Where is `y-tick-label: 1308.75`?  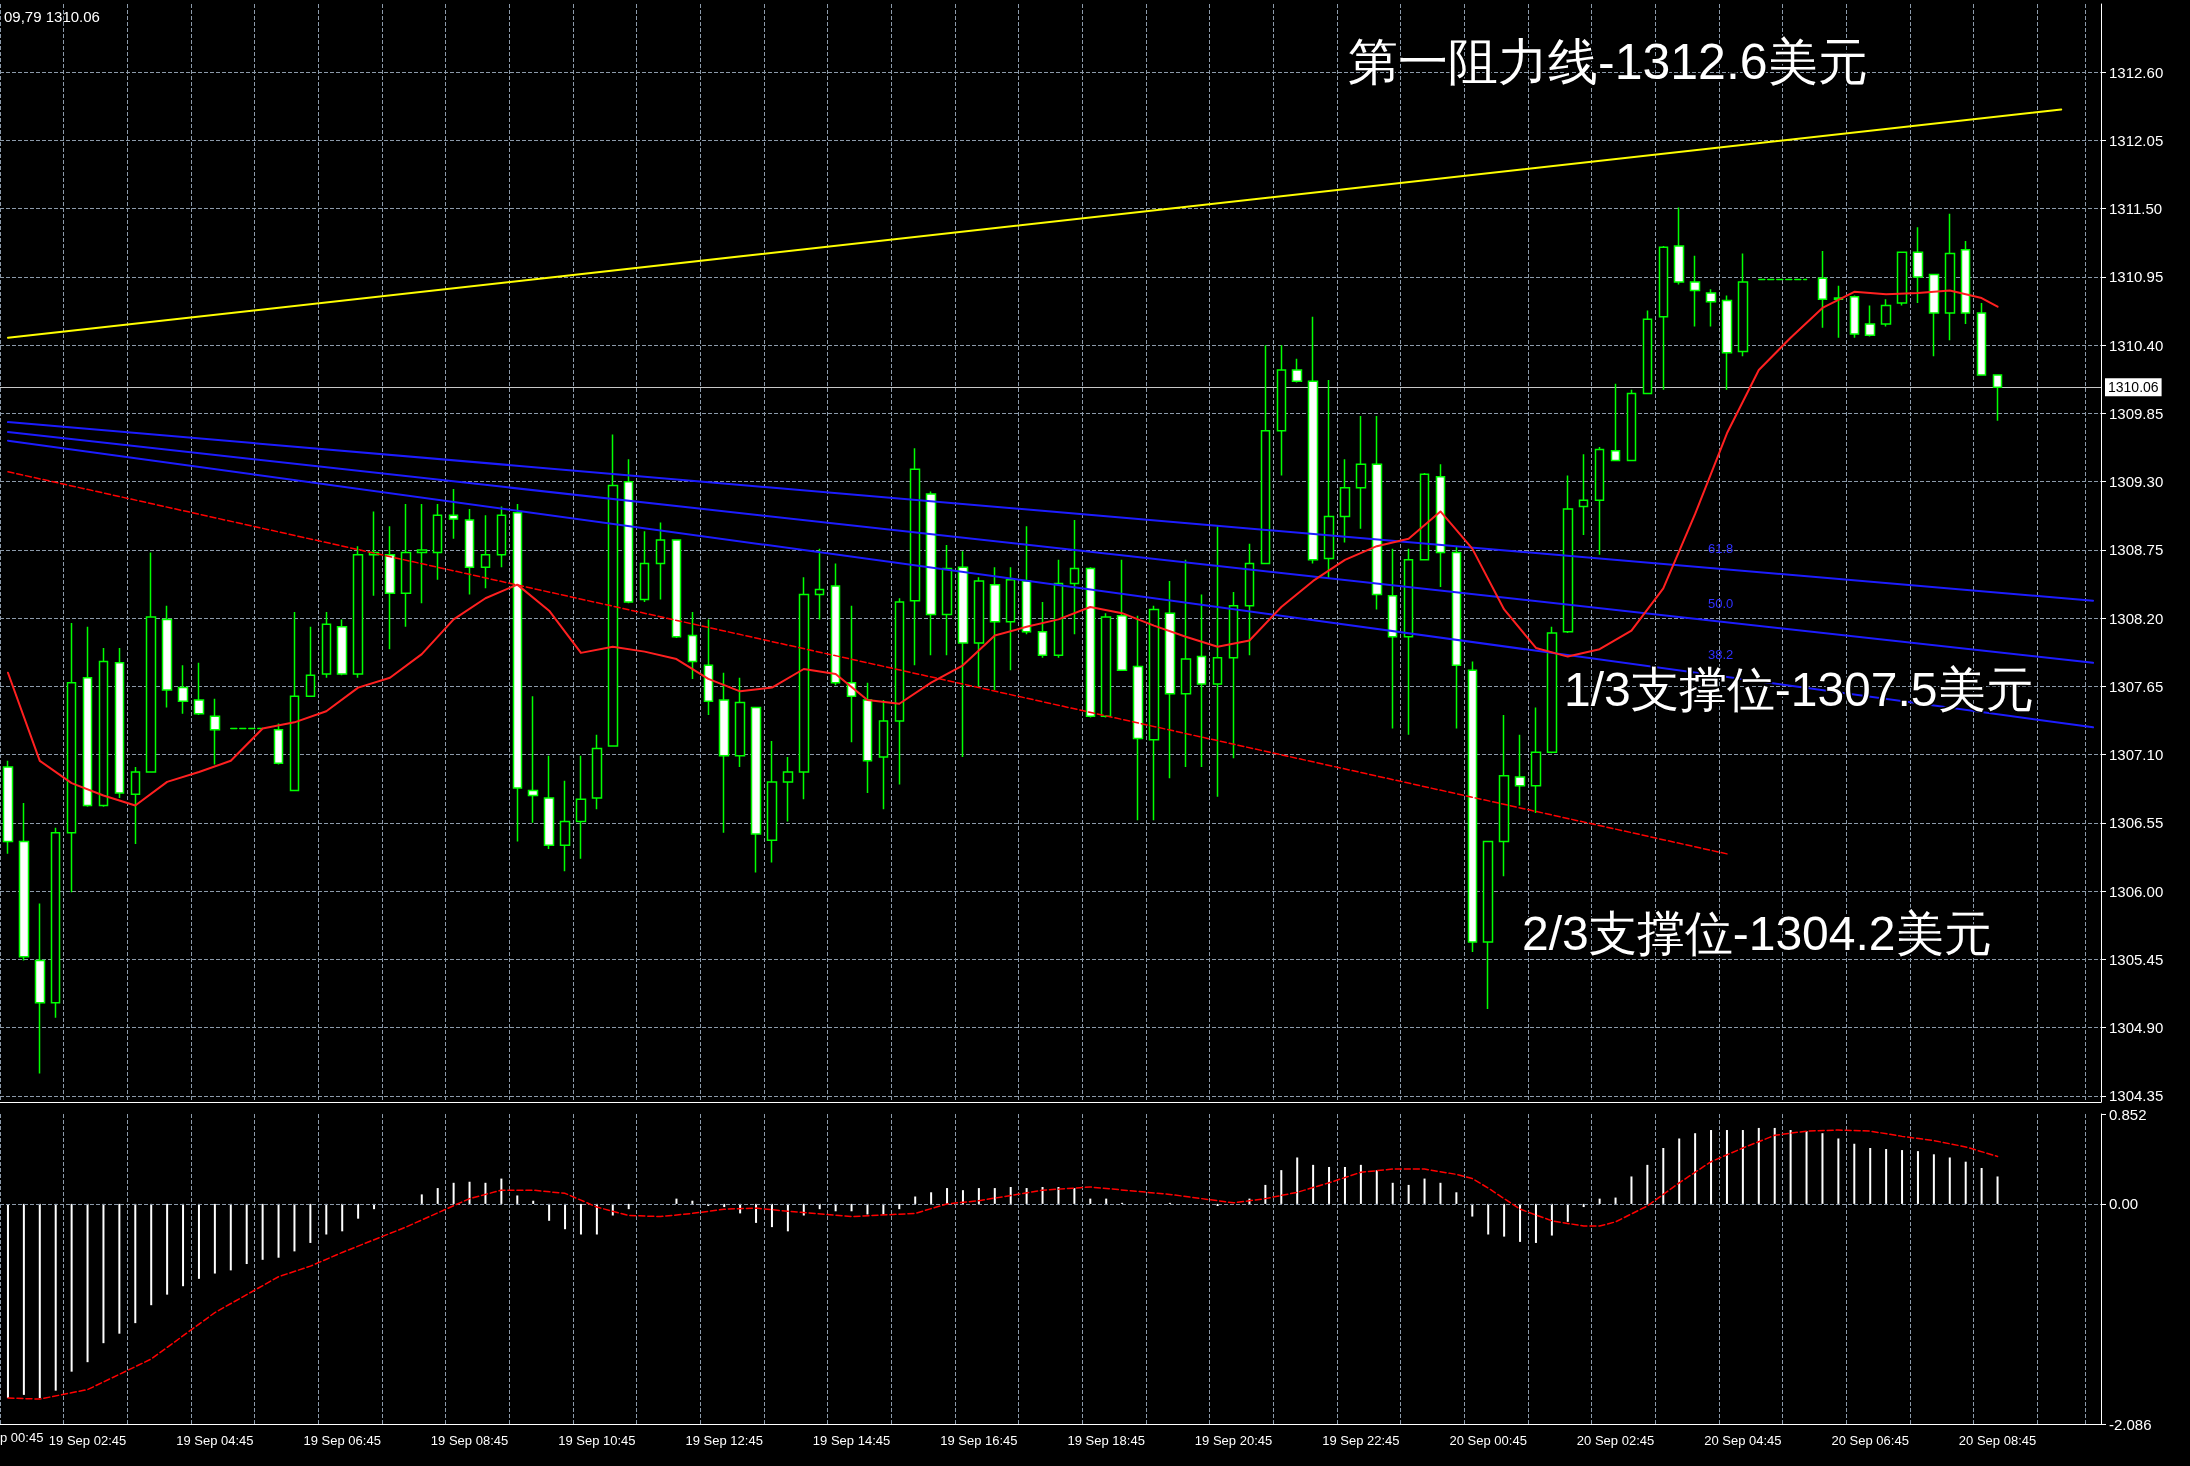
y-tick-label: 1308.75 is located at coordinates (2136, 550).